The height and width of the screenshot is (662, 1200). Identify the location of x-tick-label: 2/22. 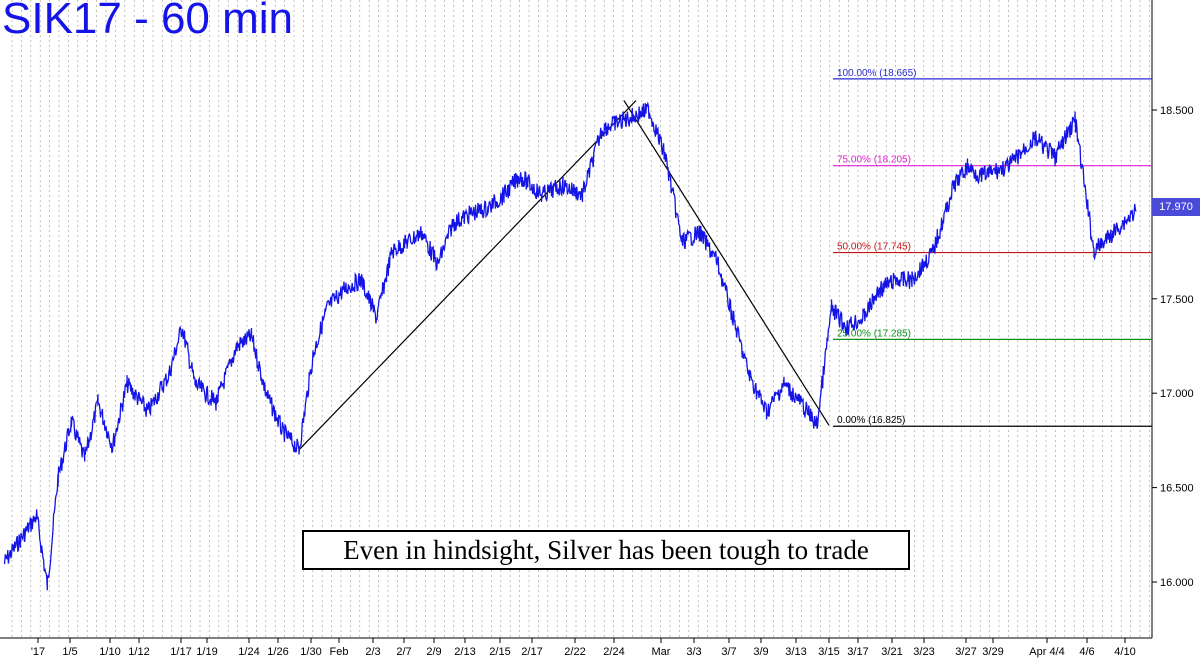
(574, 652).